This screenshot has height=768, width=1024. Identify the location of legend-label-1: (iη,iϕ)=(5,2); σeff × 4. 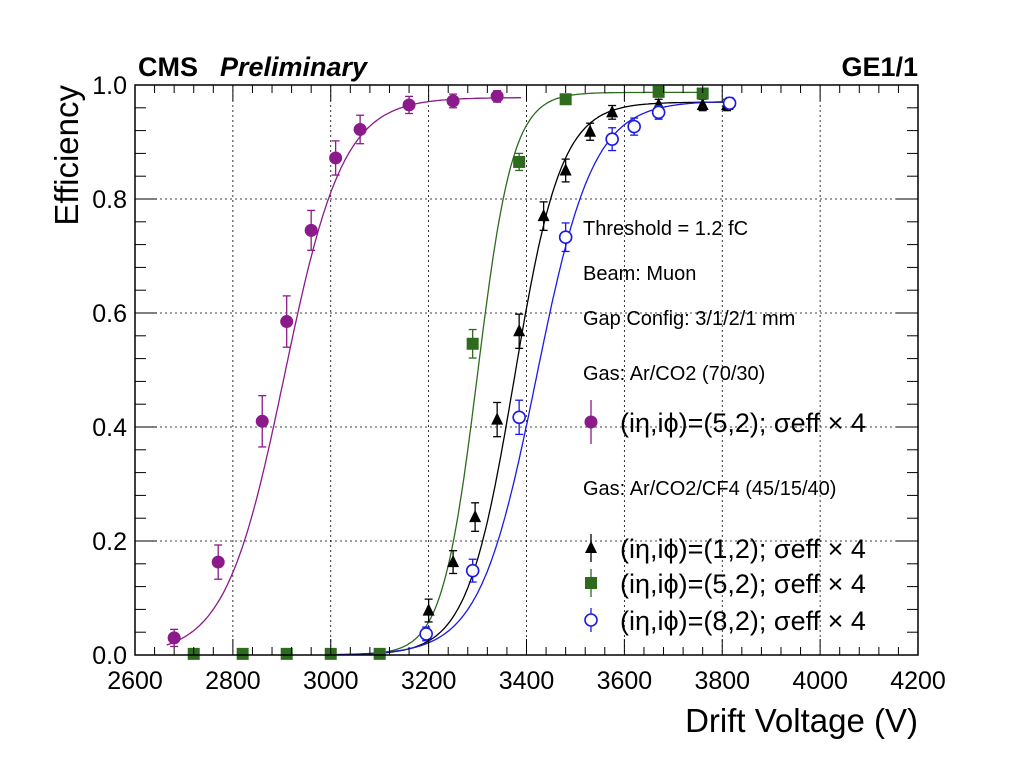
(743, 423).